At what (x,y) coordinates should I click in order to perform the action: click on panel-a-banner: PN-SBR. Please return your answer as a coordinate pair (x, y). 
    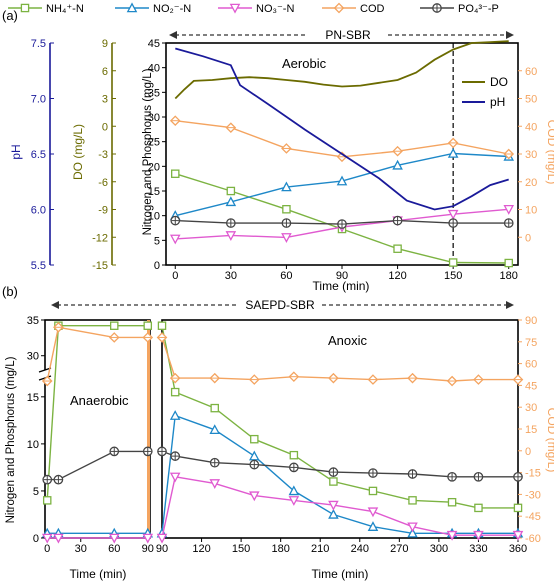
    Looking at the image, I should click on (348, 35).